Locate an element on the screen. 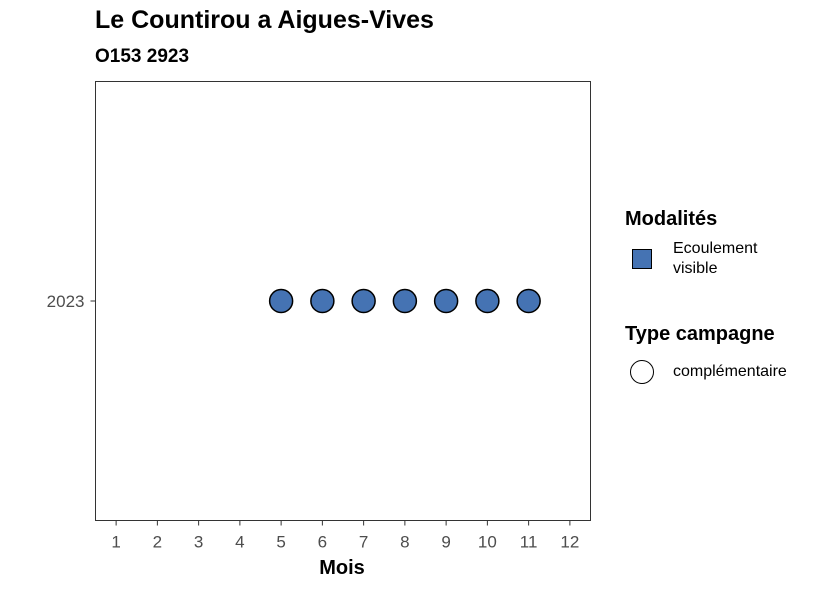 This screenshot has width=826, height=590. legend-label: Ecoulement visible is located at coordinates (715, 258).